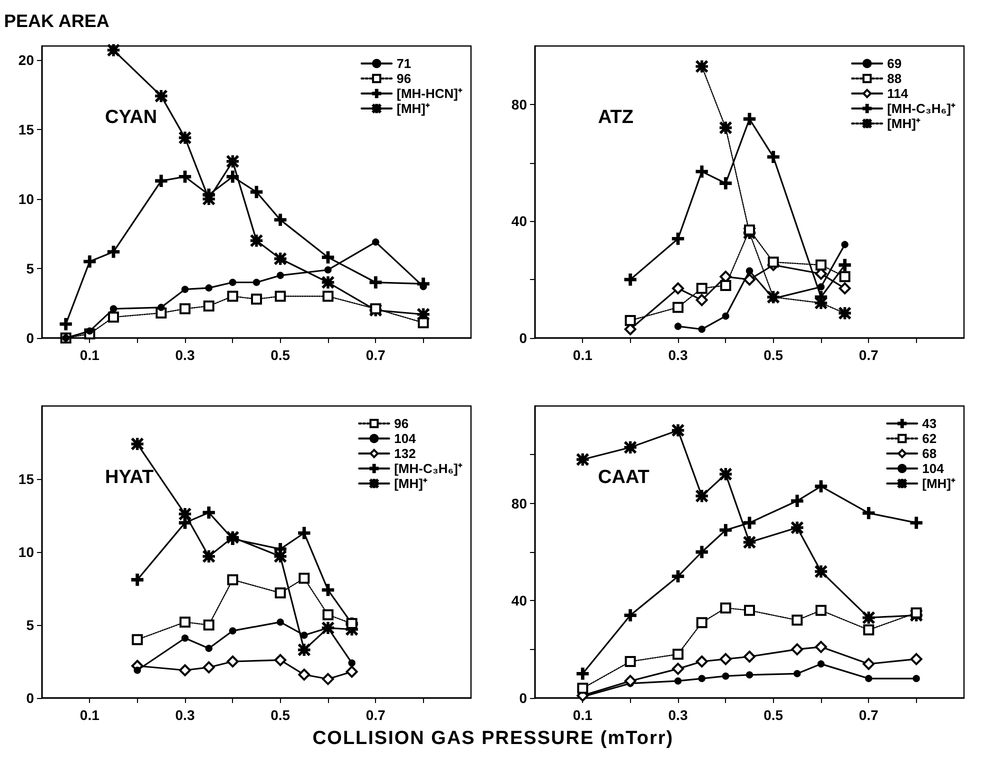 This screenshot has width=986, height=764. Describe the element at coordinates (131, 117) in the screenshot. I see `text: CYAN` at that location.